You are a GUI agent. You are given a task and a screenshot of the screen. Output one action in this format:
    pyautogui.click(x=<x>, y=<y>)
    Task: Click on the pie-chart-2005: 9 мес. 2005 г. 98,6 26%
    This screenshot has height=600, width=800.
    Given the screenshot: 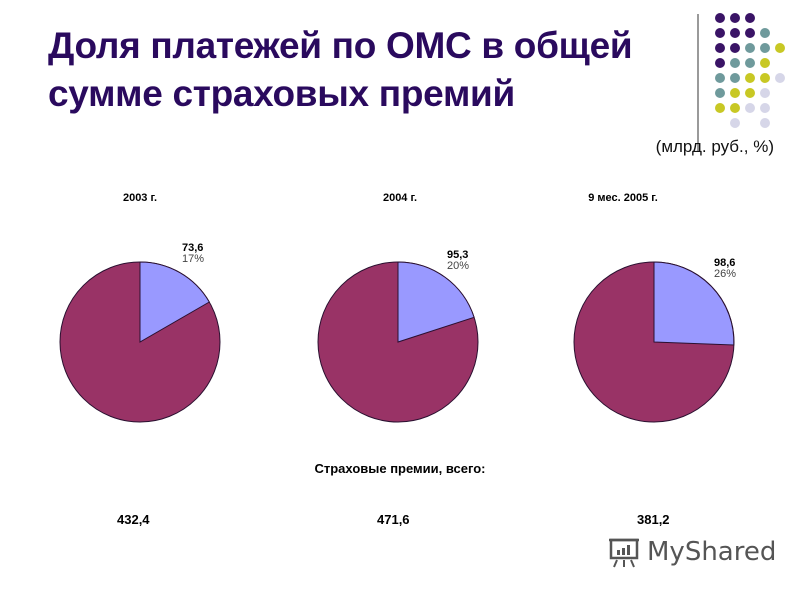 What is the action you would take?
    pyautogui.click(x=660, y=310)
    